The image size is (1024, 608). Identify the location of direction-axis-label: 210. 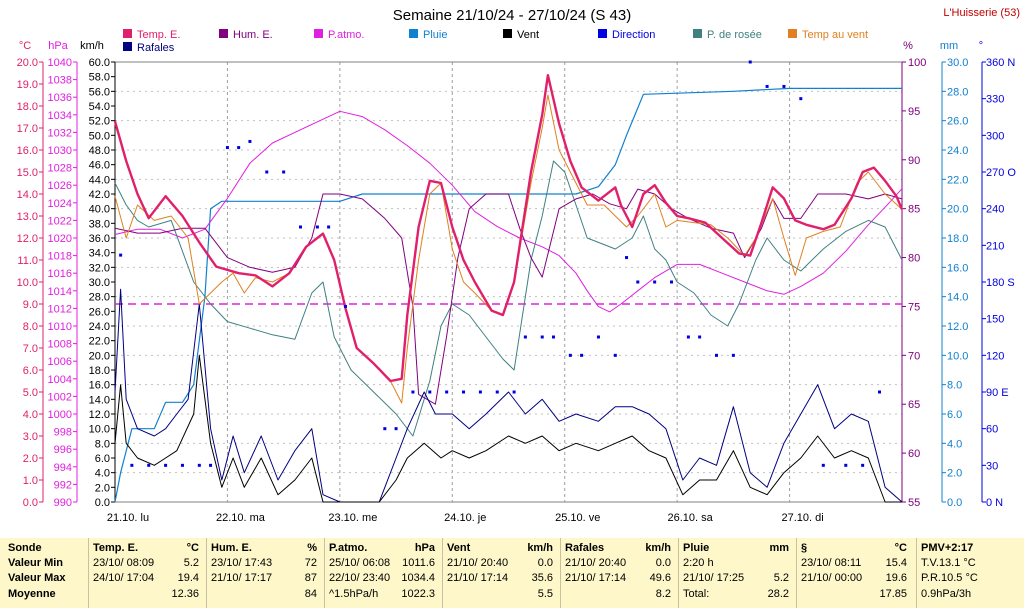
(995, 246).